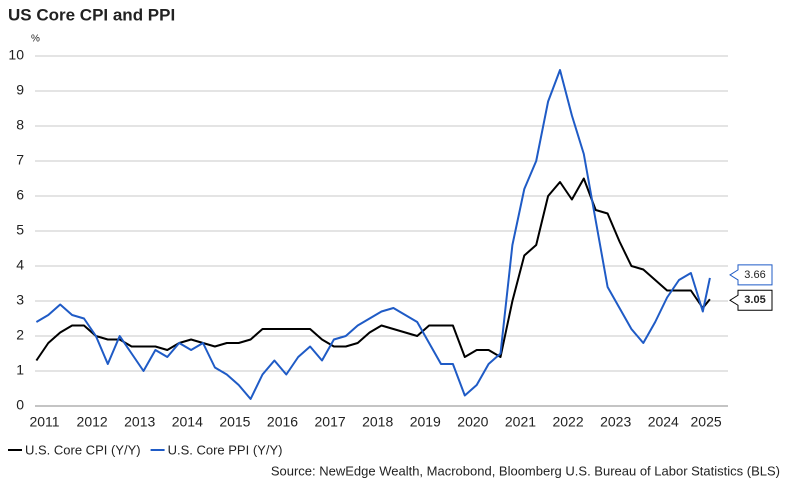 This screenshot has height=487, width=785. What do you see at coordinates (20, 195) in the screenshot?
I see `y-tick-label: 6` at bounding box center [20, 195].